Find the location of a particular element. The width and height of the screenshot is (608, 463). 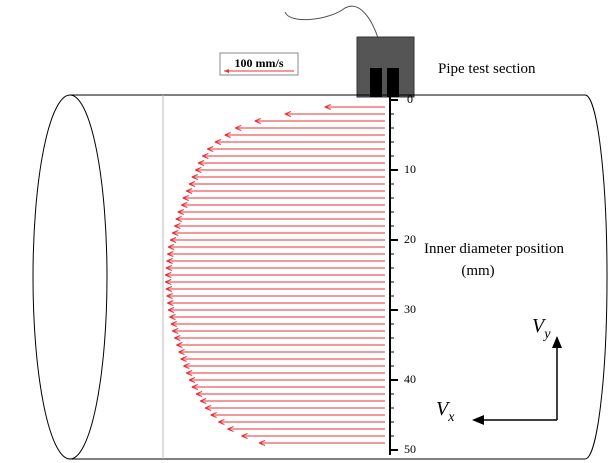

tick-label: 10 is located at coordinates (410, 169).